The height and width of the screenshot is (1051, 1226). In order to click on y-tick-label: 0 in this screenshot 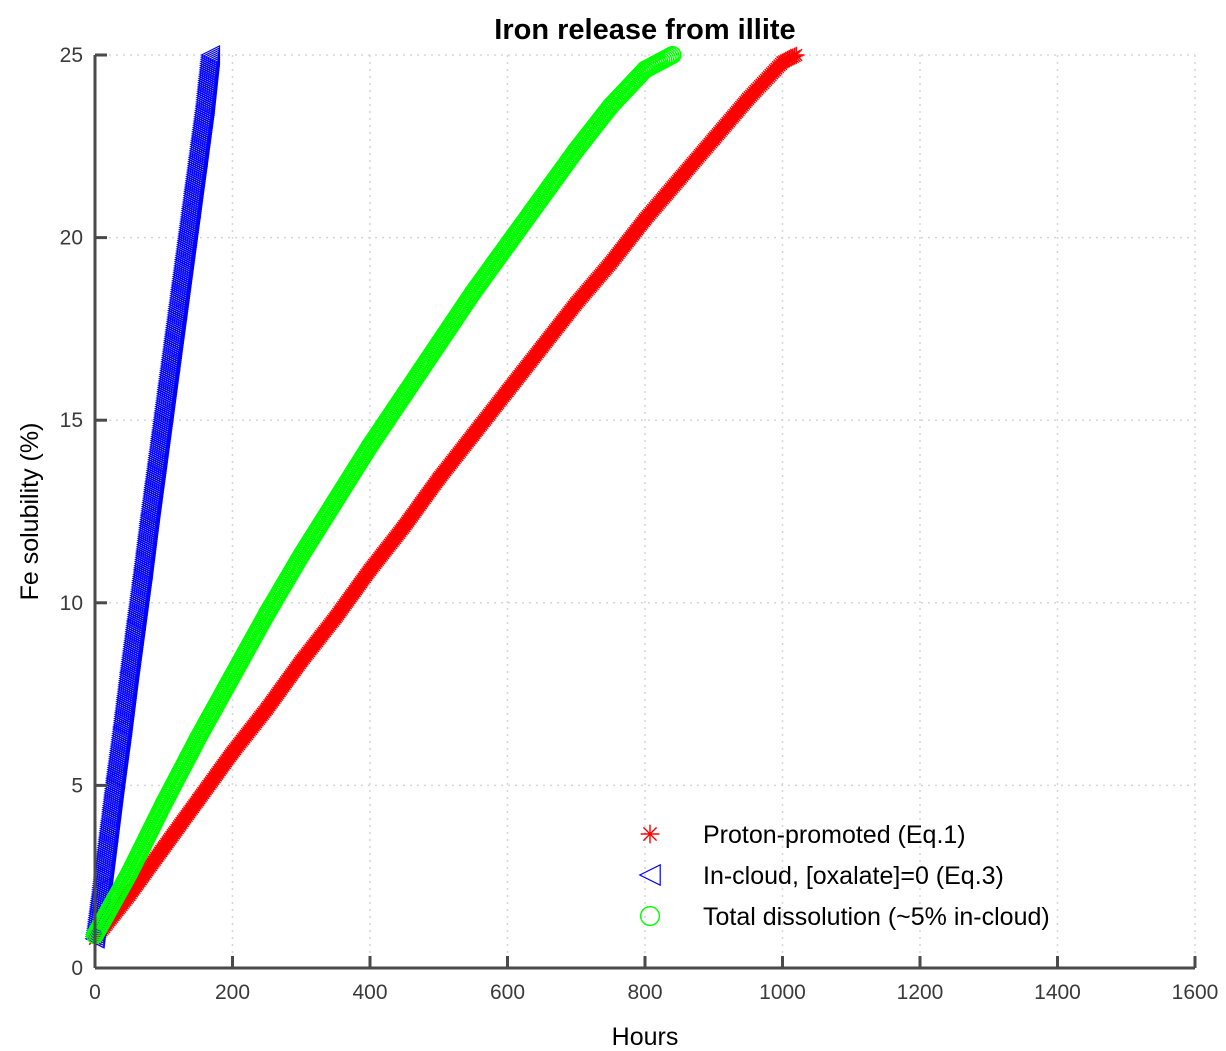, I will do `click(77, 968)`.